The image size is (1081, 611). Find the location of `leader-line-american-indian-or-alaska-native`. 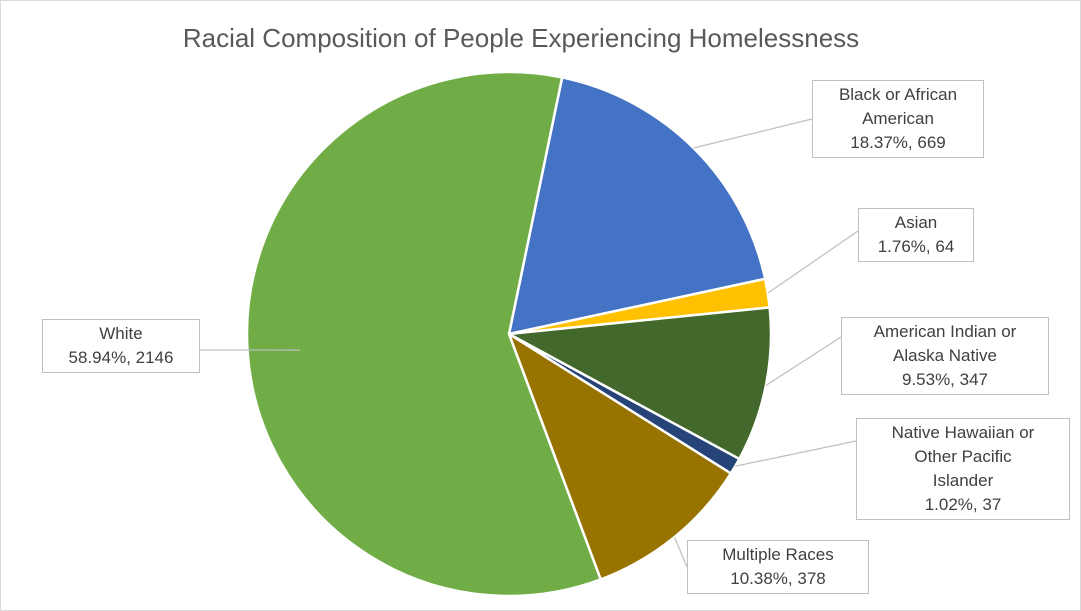

leader-line-american-indian-or-alaska-native is located at coordinates (803, 361).